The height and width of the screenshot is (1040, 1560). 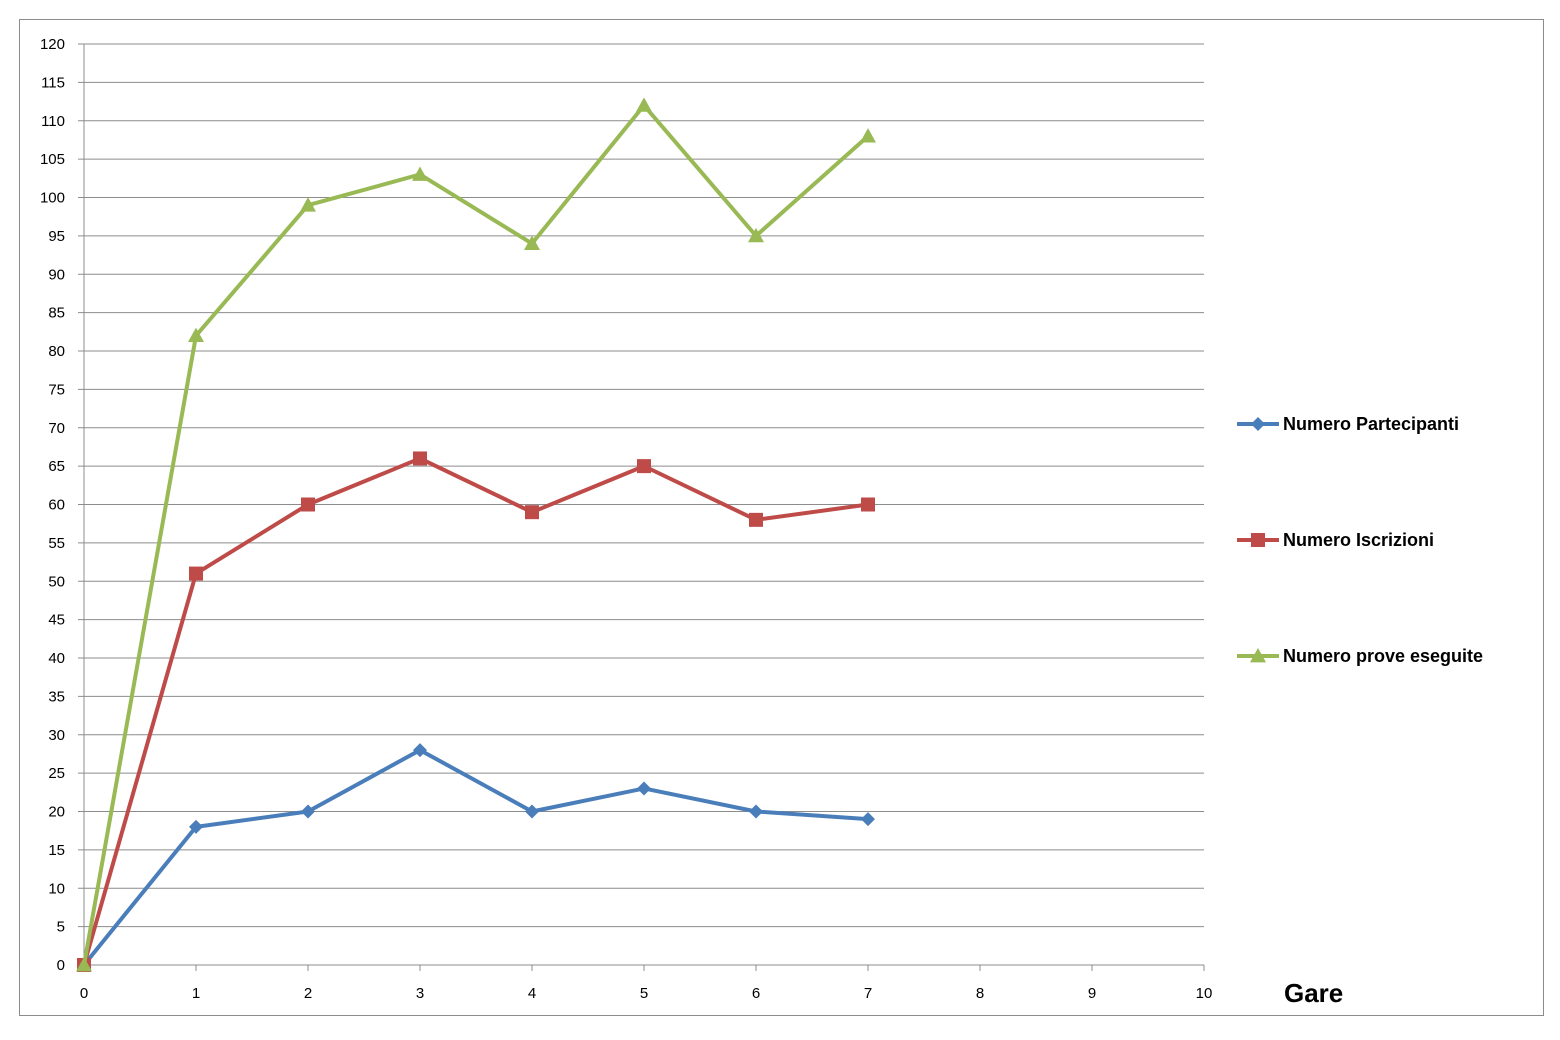 I want to click on x-tick-label: 3, so click(x=420, y=993).